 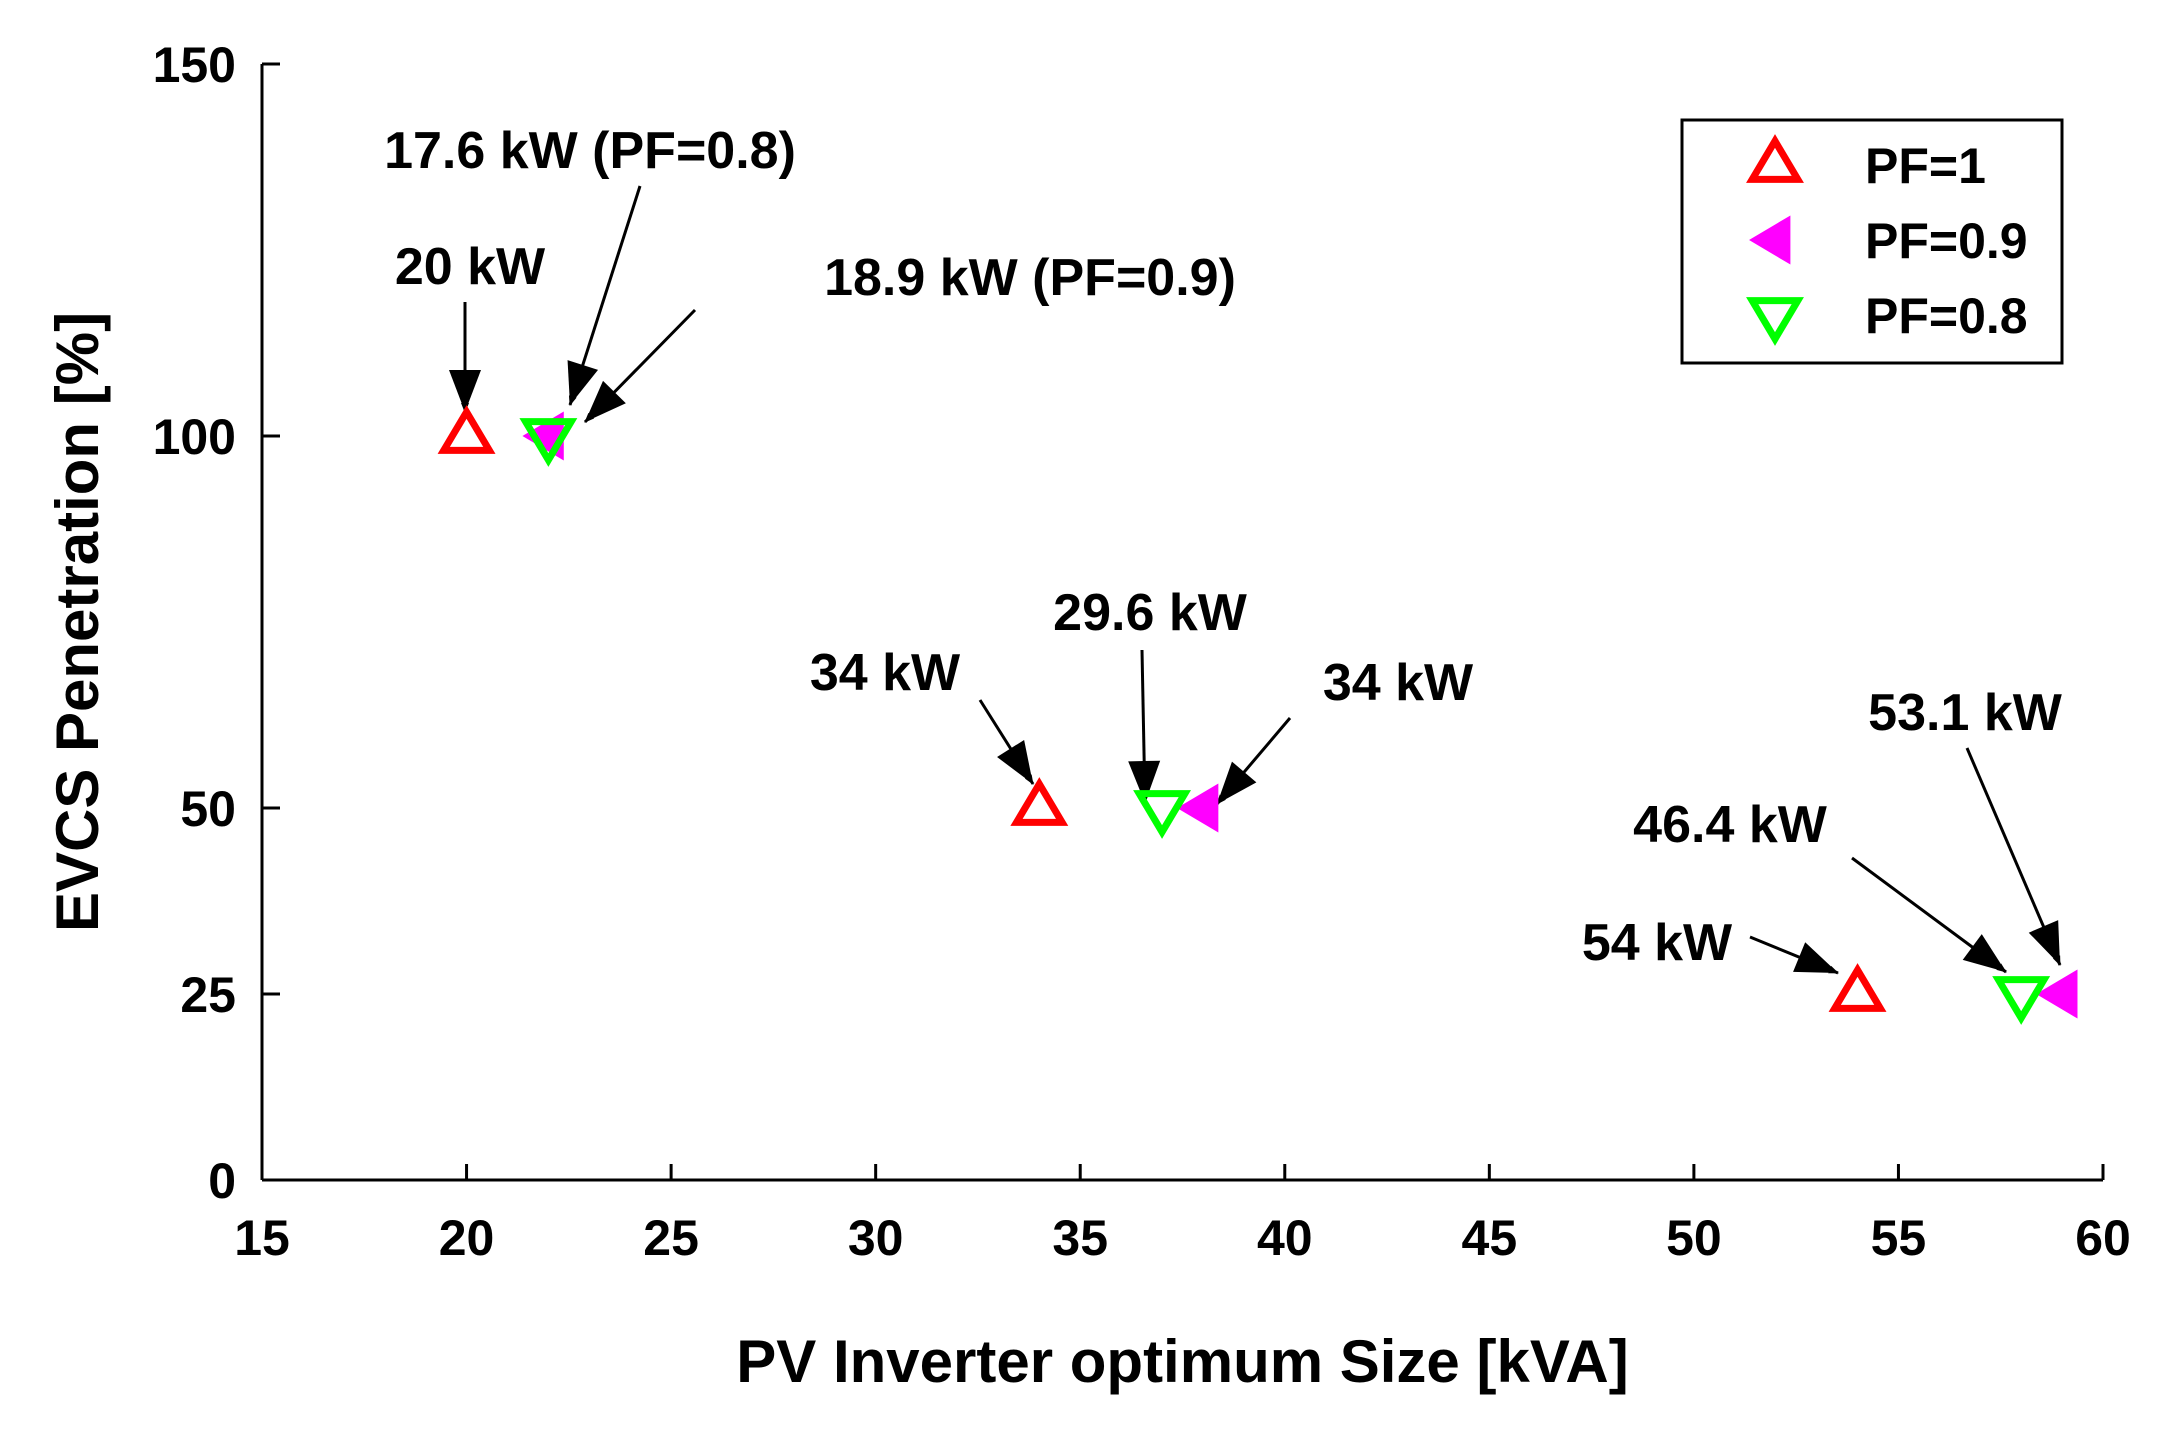 What do you see at coordinates (1080, 1238) in the screenshot?
I see `x-tick-label: 35` at bounding box center [1080, 1238].